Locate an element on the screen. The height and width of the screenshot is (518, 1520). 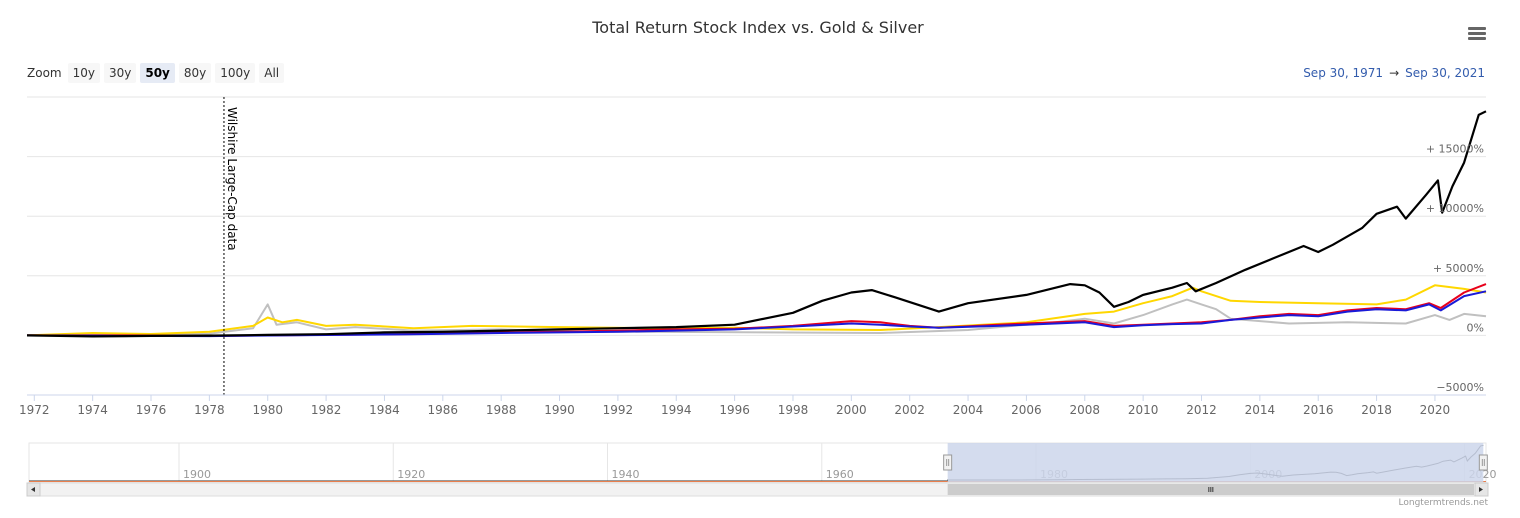
date-range: Sep 30, 1971 → Sep 30, 2021 is located at coordinates (1394, 73).